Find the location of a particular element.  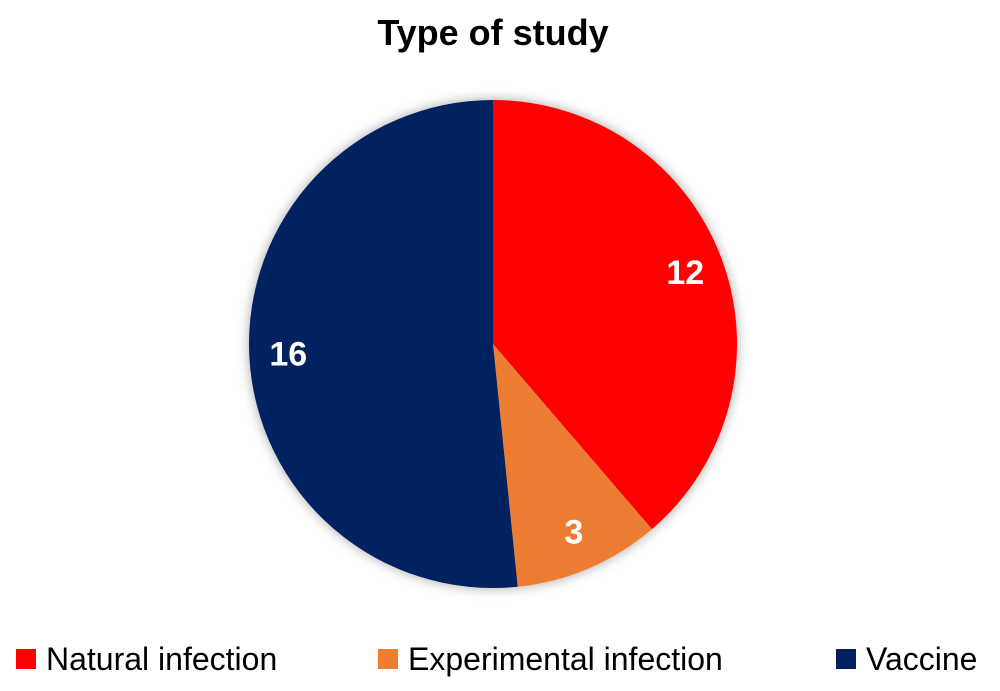

legend-item-experimental-infection: Experimental infection is located at coordinates (550, 659).